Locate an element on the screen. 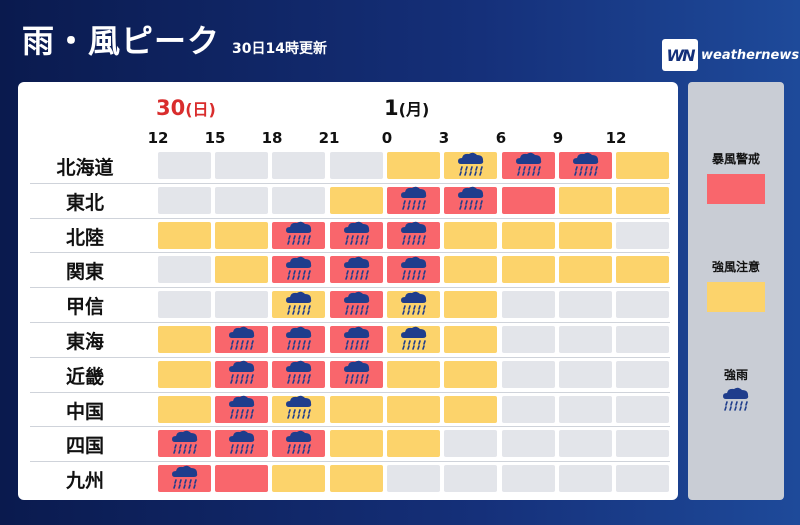 The width and height of the screenshot is (800, 525). day-weekday: (月) is located at coordinates (414, 109).